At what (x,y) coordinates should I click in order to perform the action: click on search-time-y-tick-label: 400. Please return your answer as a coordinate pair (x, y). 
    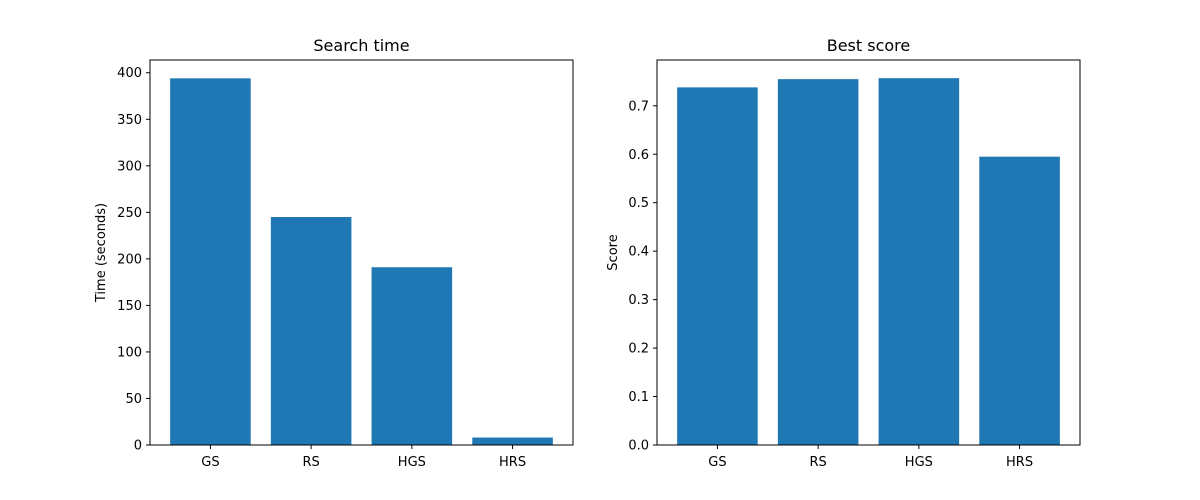
    Looking at the image, I should click on (129, 73).